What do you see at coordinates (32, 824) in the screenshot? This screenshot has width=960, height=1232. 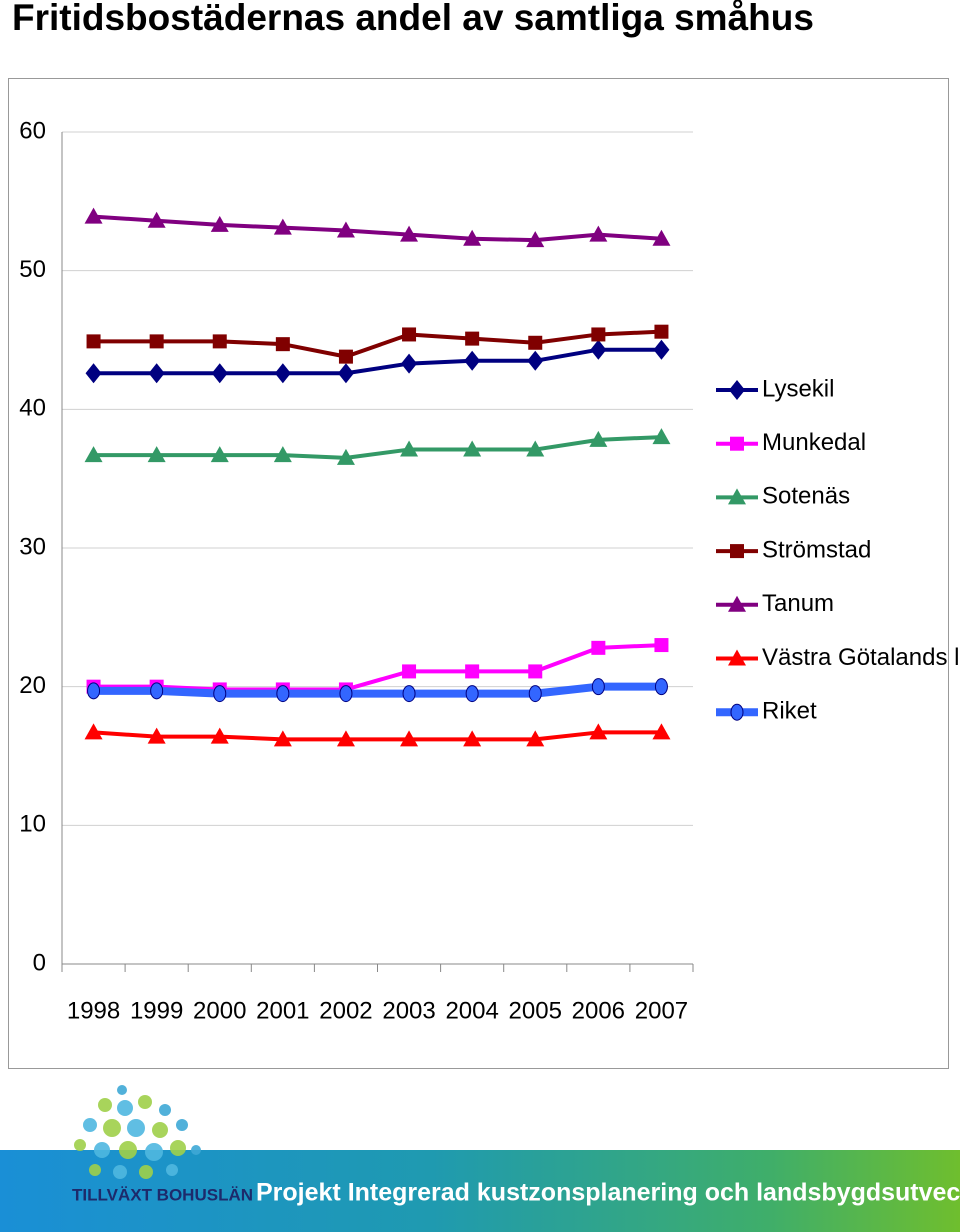 I see `y-tick-label: 10` at bounding box center [32, 824].